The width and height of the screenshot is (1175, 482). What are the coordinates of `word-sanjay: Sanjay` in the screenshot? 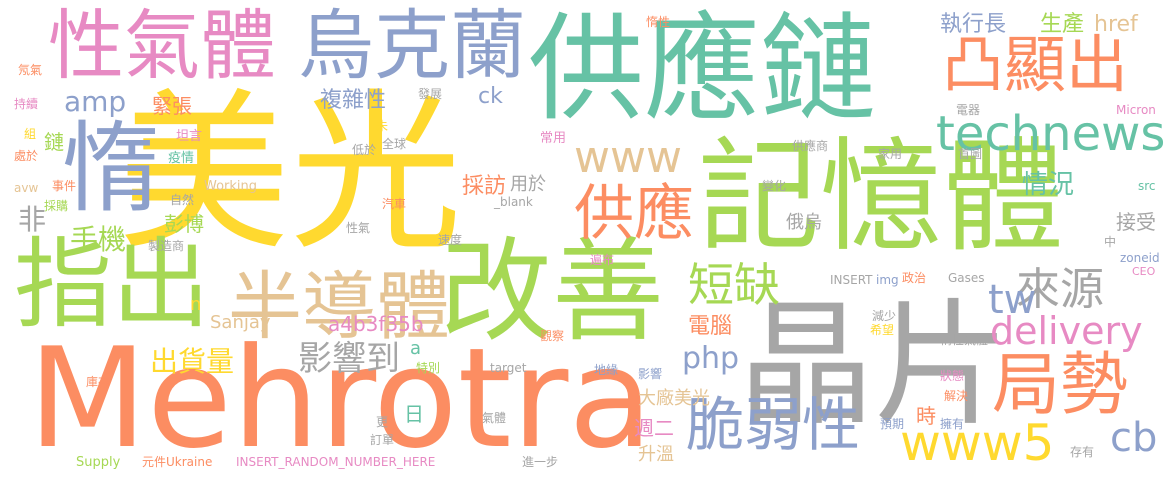 It's located at (240, 322).